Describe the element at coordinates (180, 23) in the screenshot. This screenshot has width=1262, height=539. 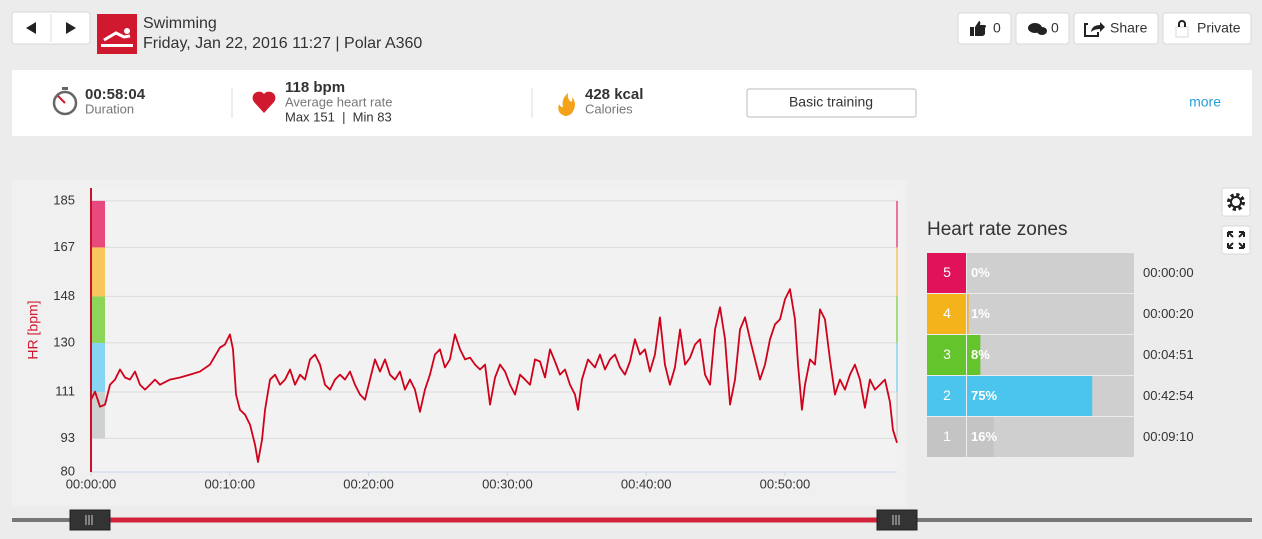
I see `title: Swimming` at that location.